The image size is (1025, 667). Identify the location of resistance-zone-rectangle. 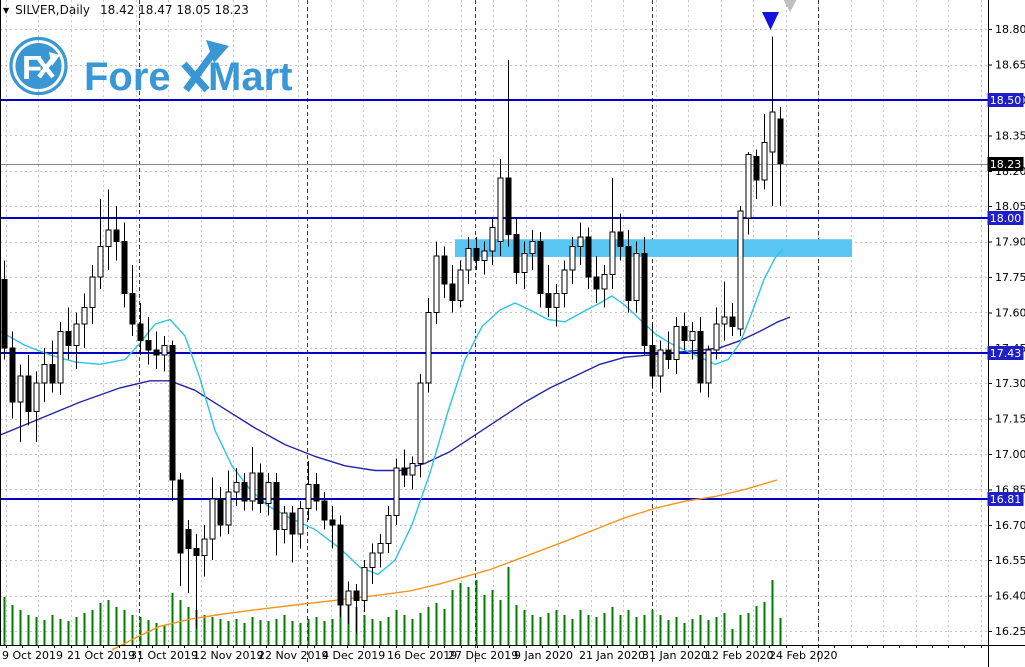
(653, 248).